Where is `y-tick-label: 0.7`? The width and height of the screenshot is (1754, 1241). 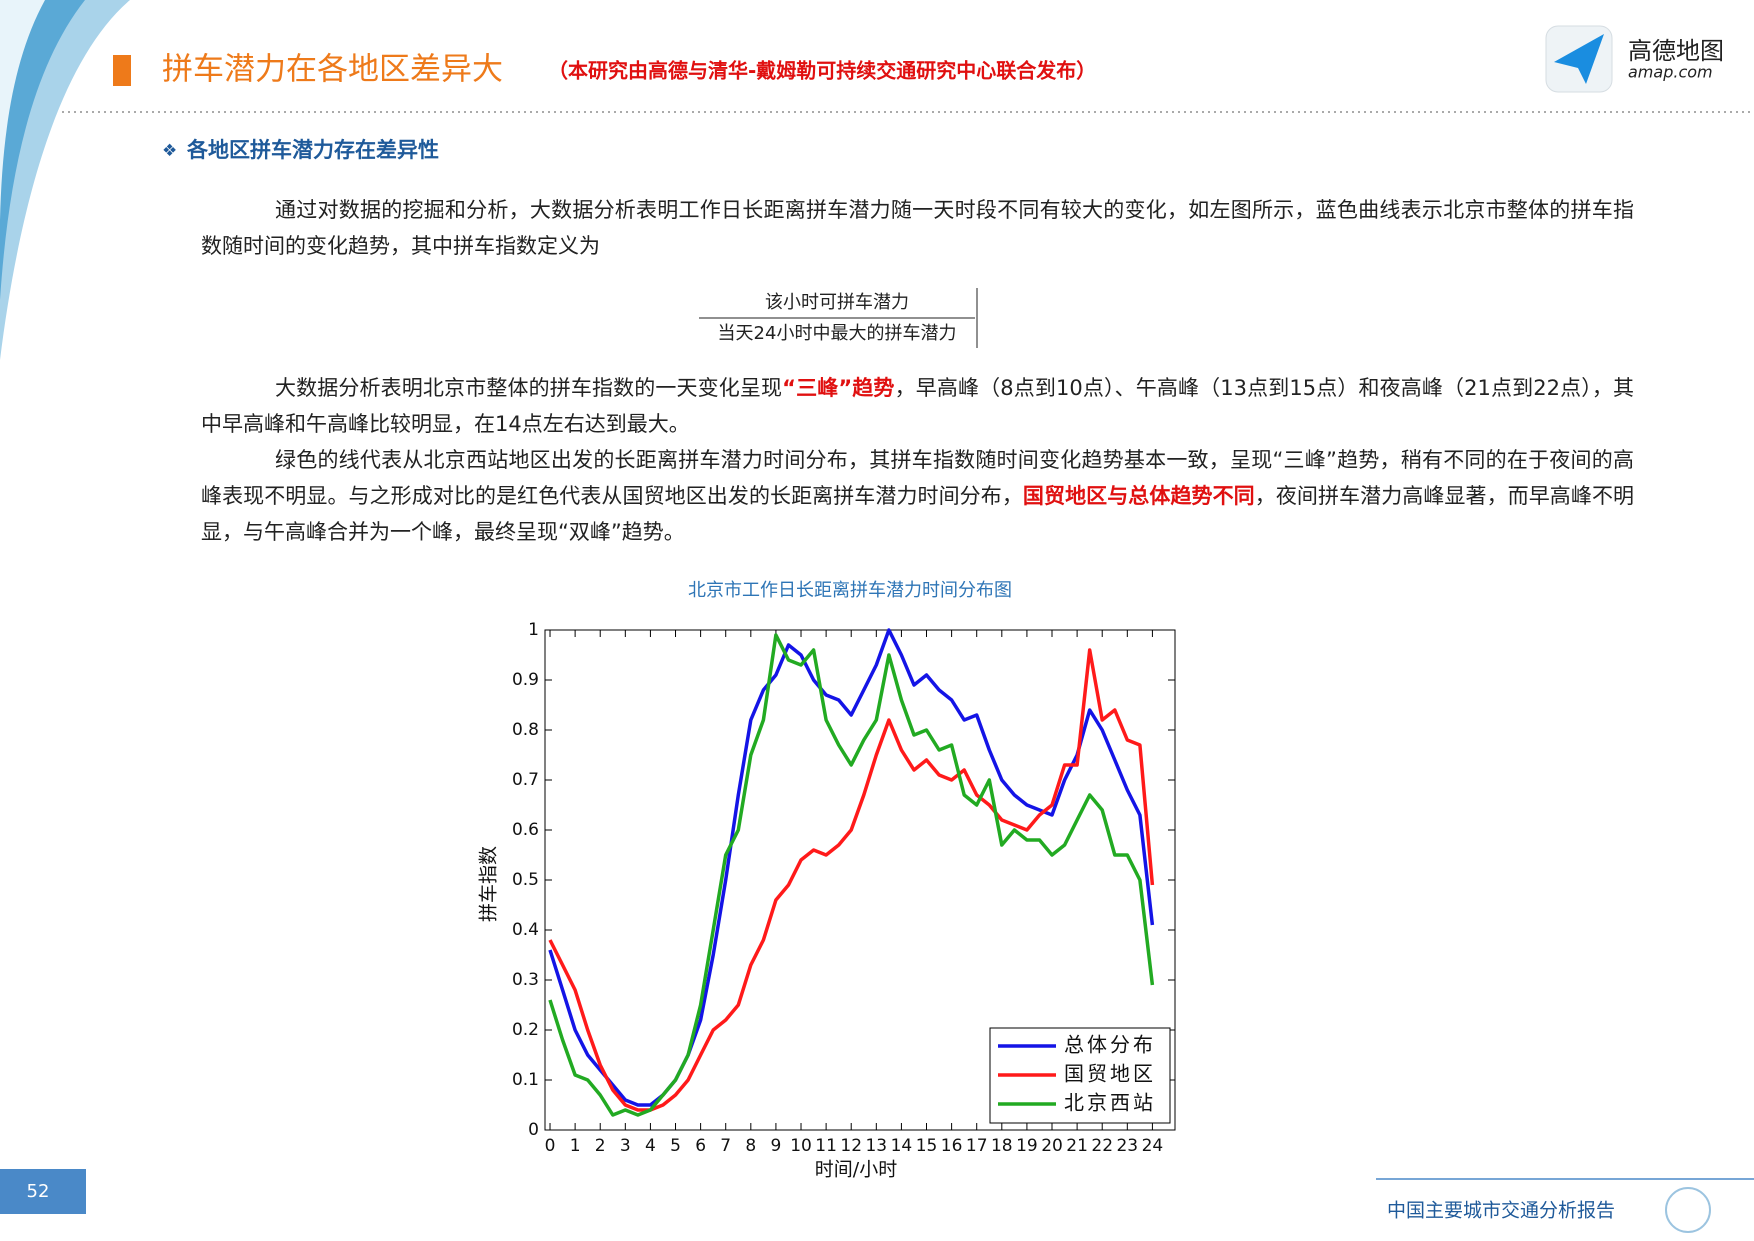 y-tick-label: 0.7 is located at coordinates (525, 780).